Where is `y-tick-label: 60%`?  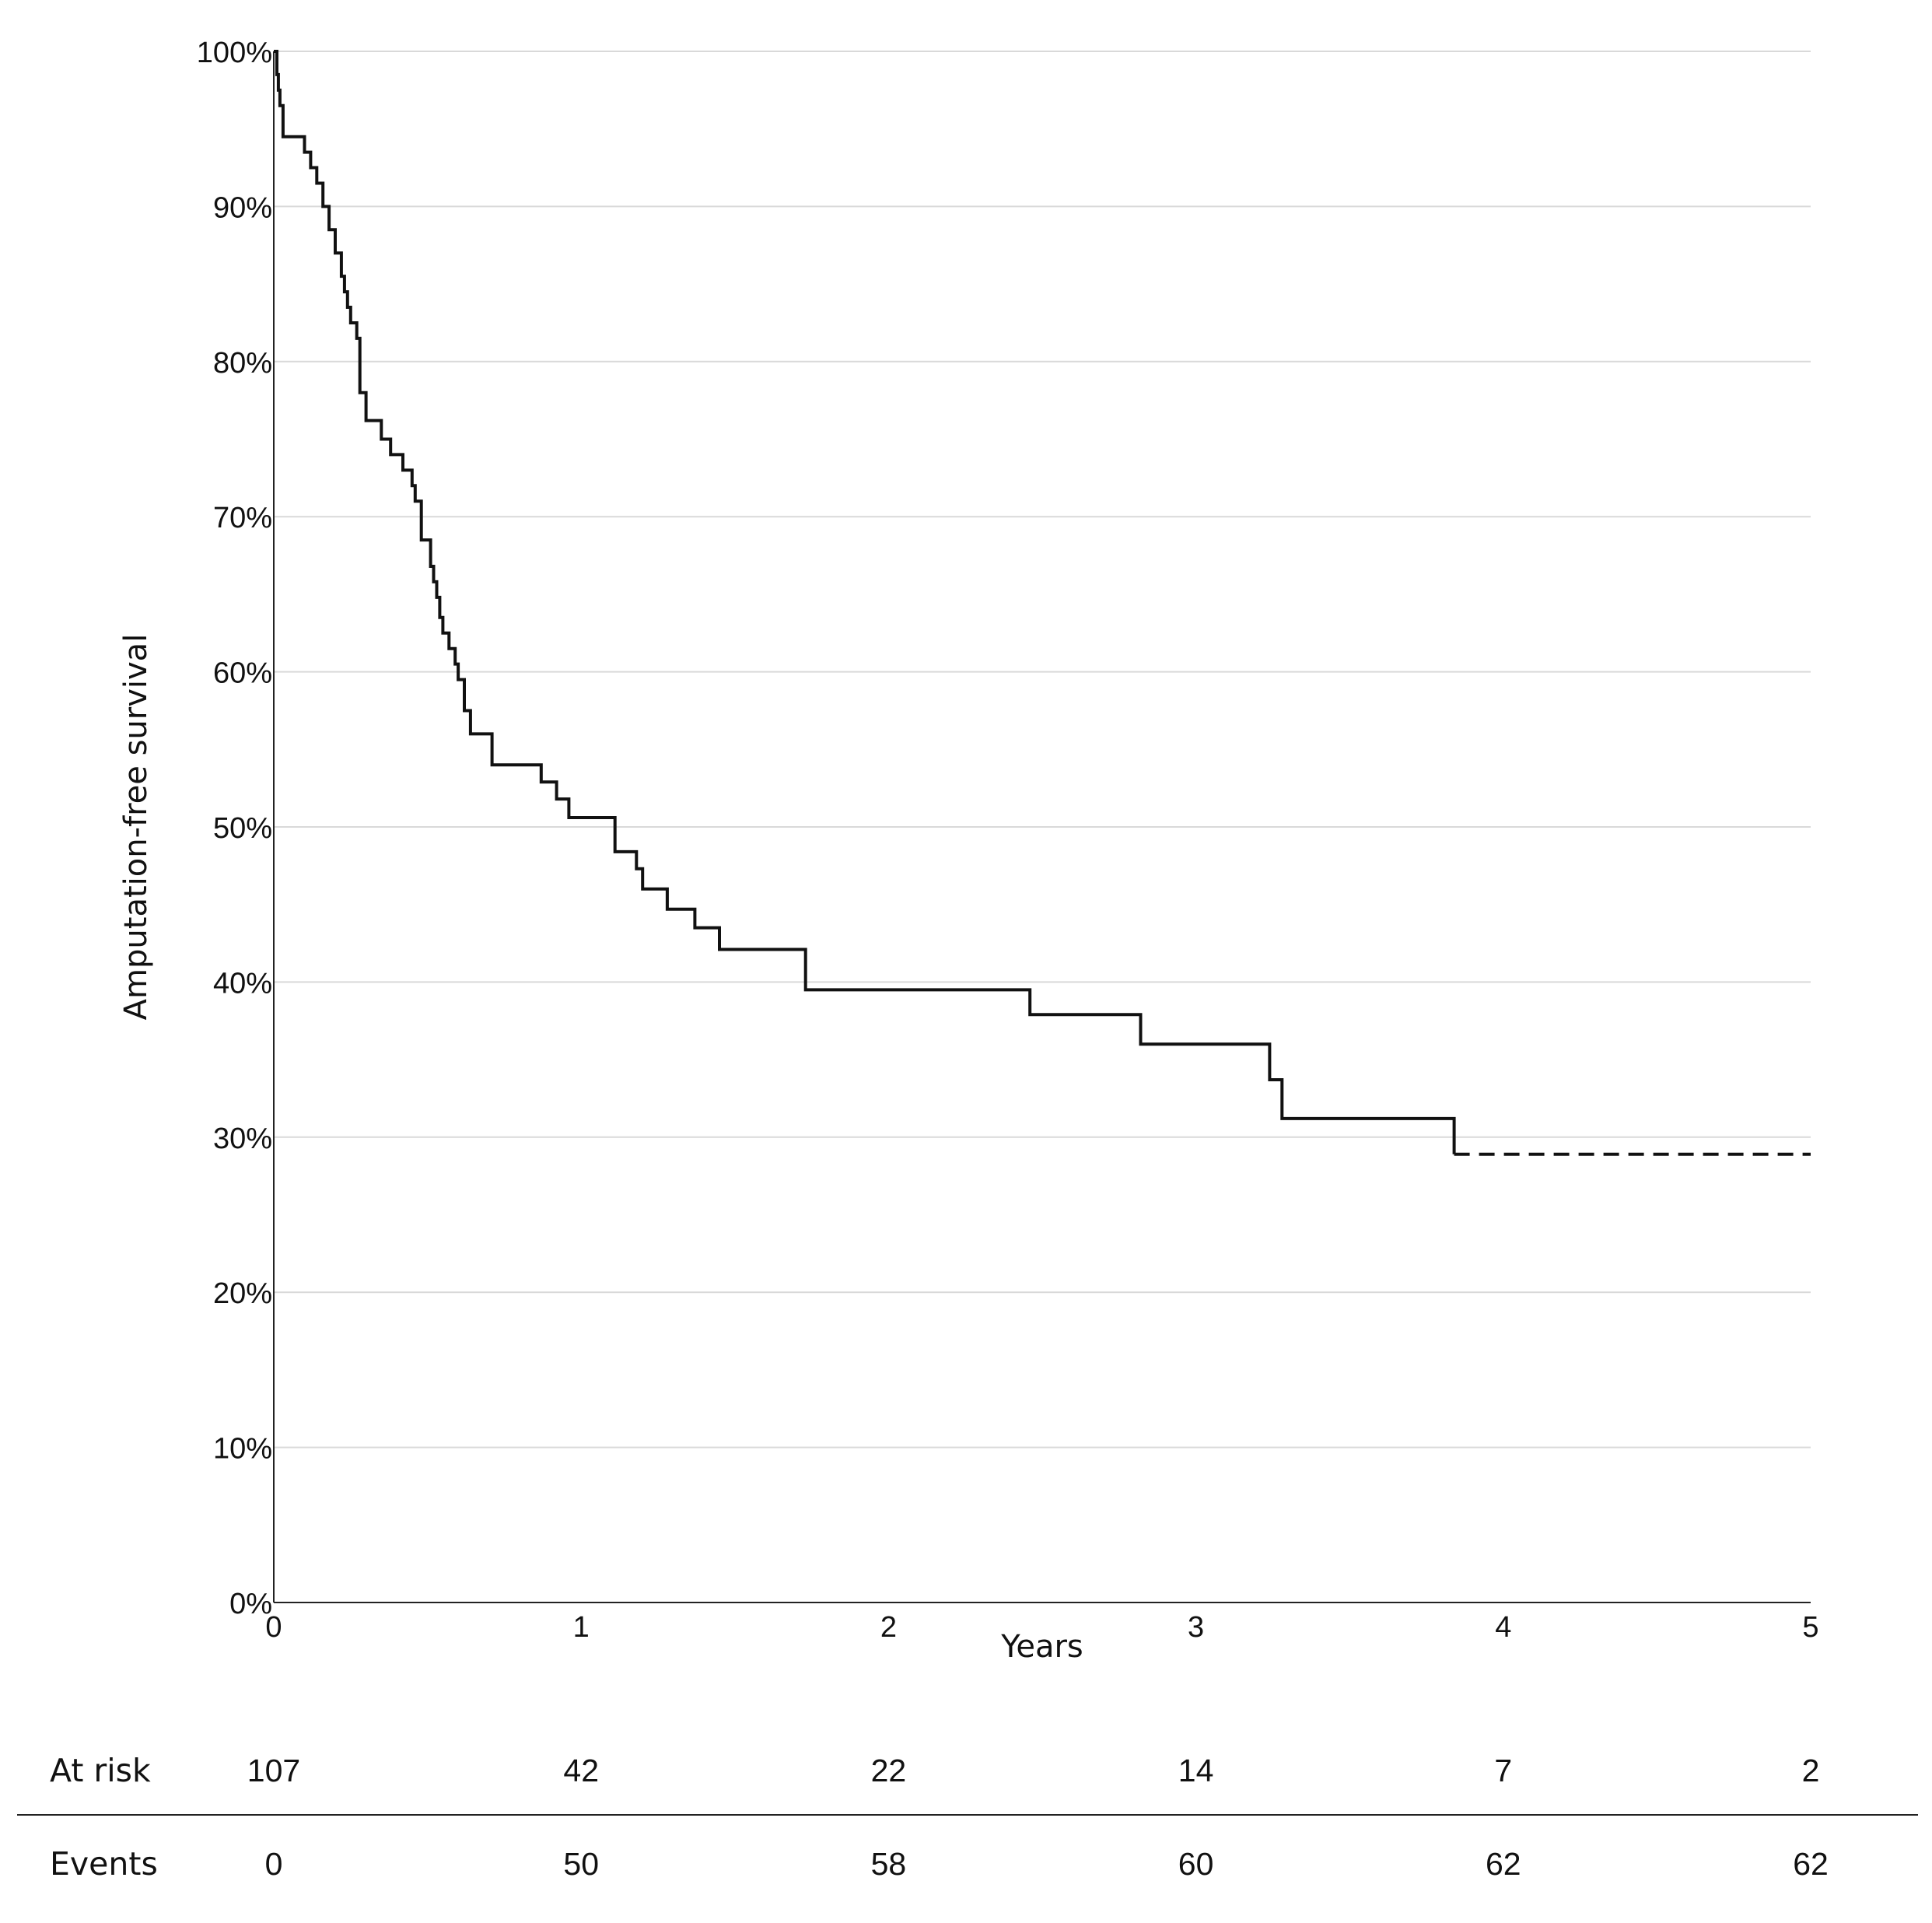
y-tick-label: 60% is located at coordinates (243, 674).